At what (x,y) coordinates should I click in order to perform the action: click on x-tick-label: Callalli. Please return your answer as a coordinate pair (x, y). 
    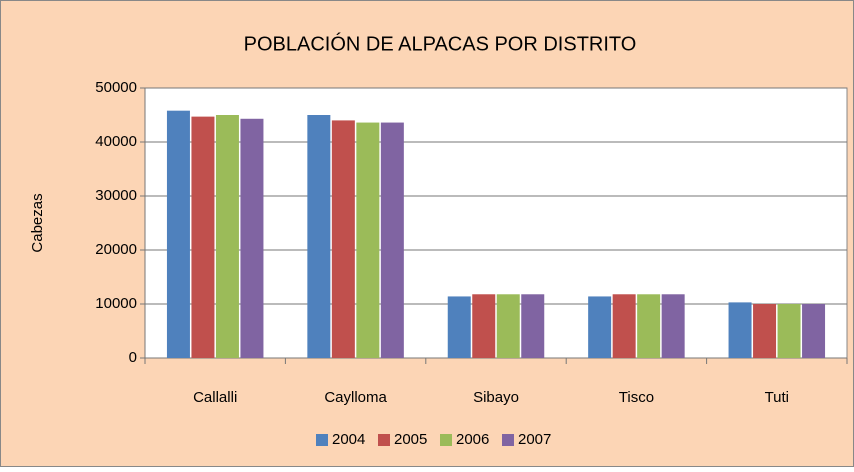
    Looking at the image, I should click on (215, 397).